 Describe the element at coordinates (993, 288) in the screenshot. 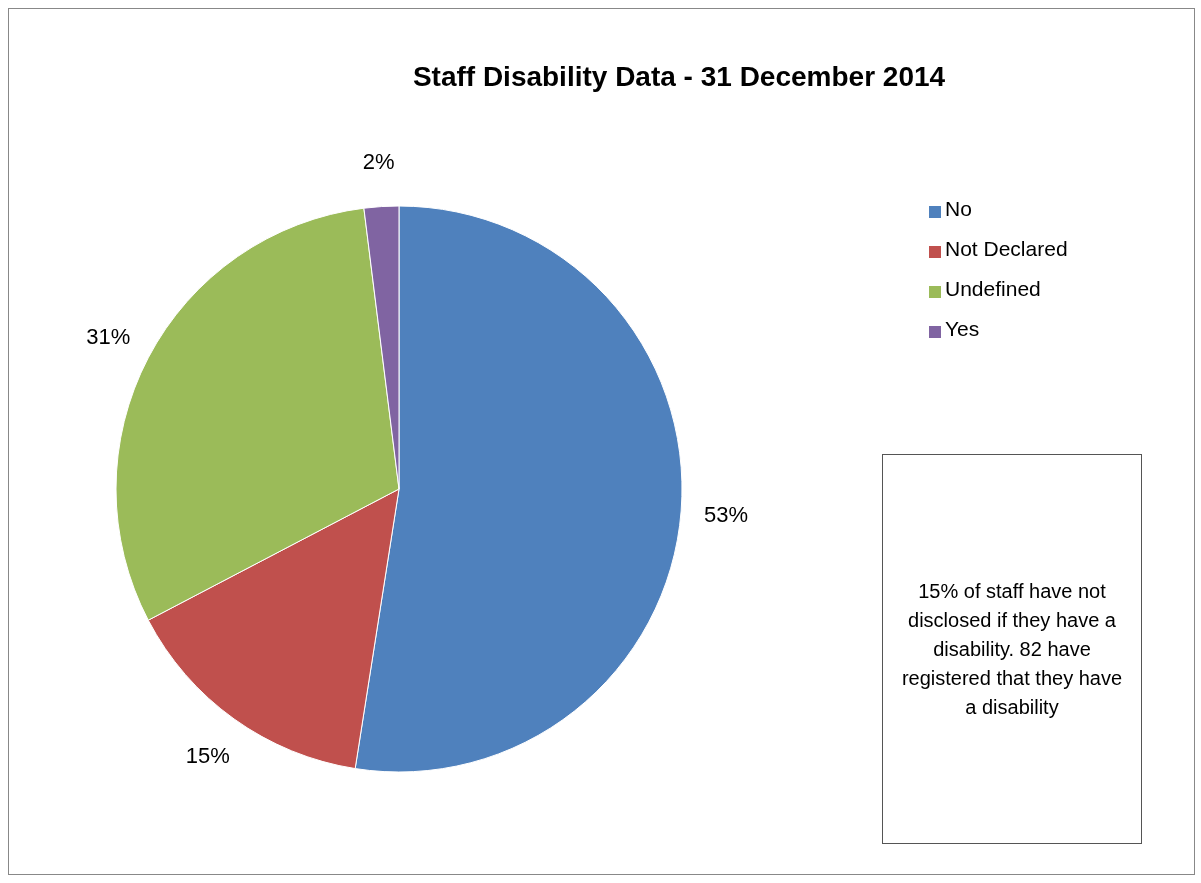

I see `legend-label: Undefined` at that location.